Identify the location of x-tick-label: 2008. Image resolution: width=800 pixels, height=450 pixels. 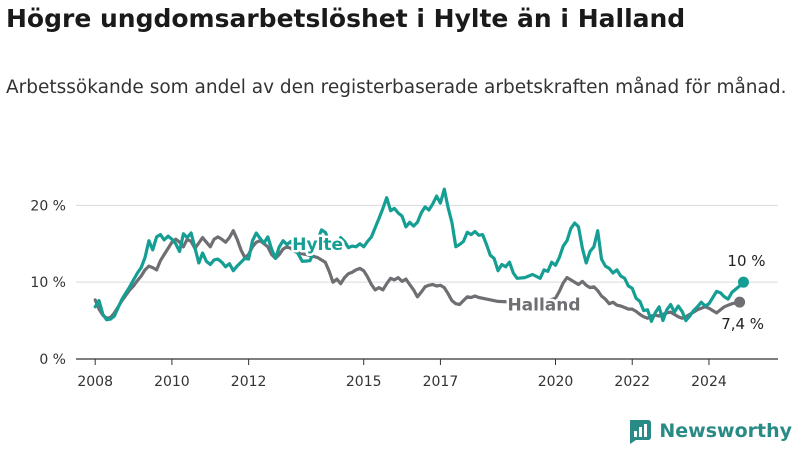
(95, 382).